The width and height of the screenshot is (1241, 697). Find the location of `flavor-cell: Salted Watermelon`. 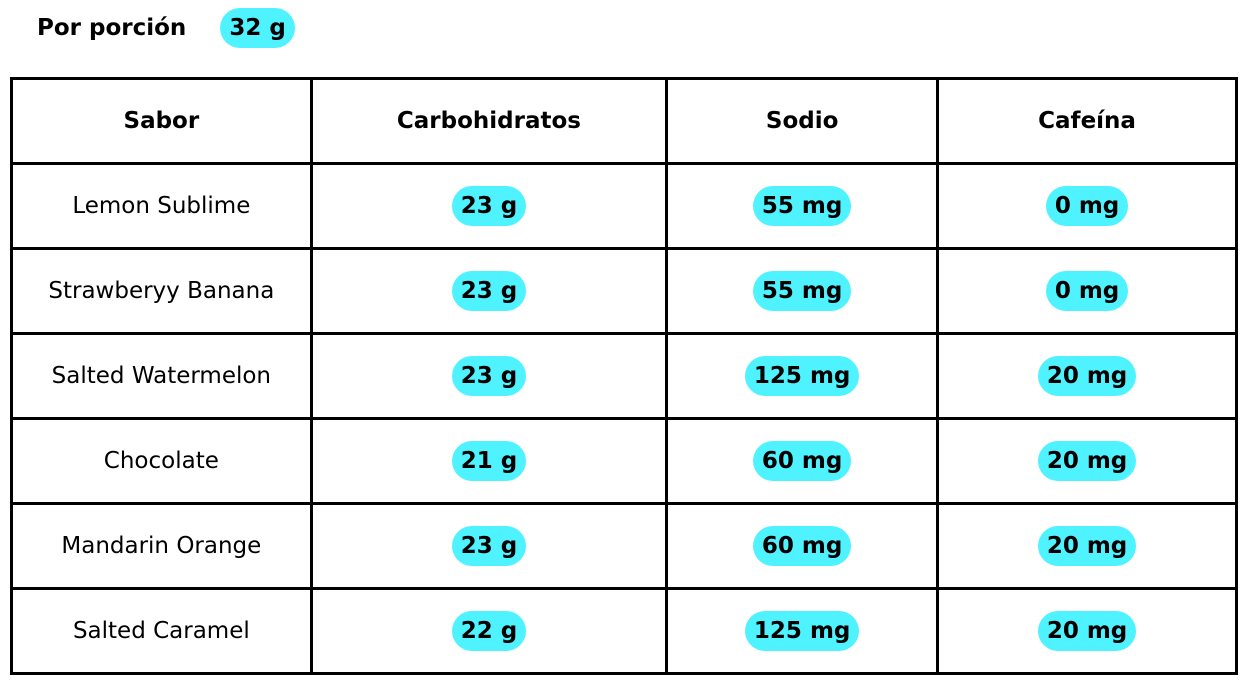

flavor-cell: Salted Watermelon is located at coordinates (161, 376).